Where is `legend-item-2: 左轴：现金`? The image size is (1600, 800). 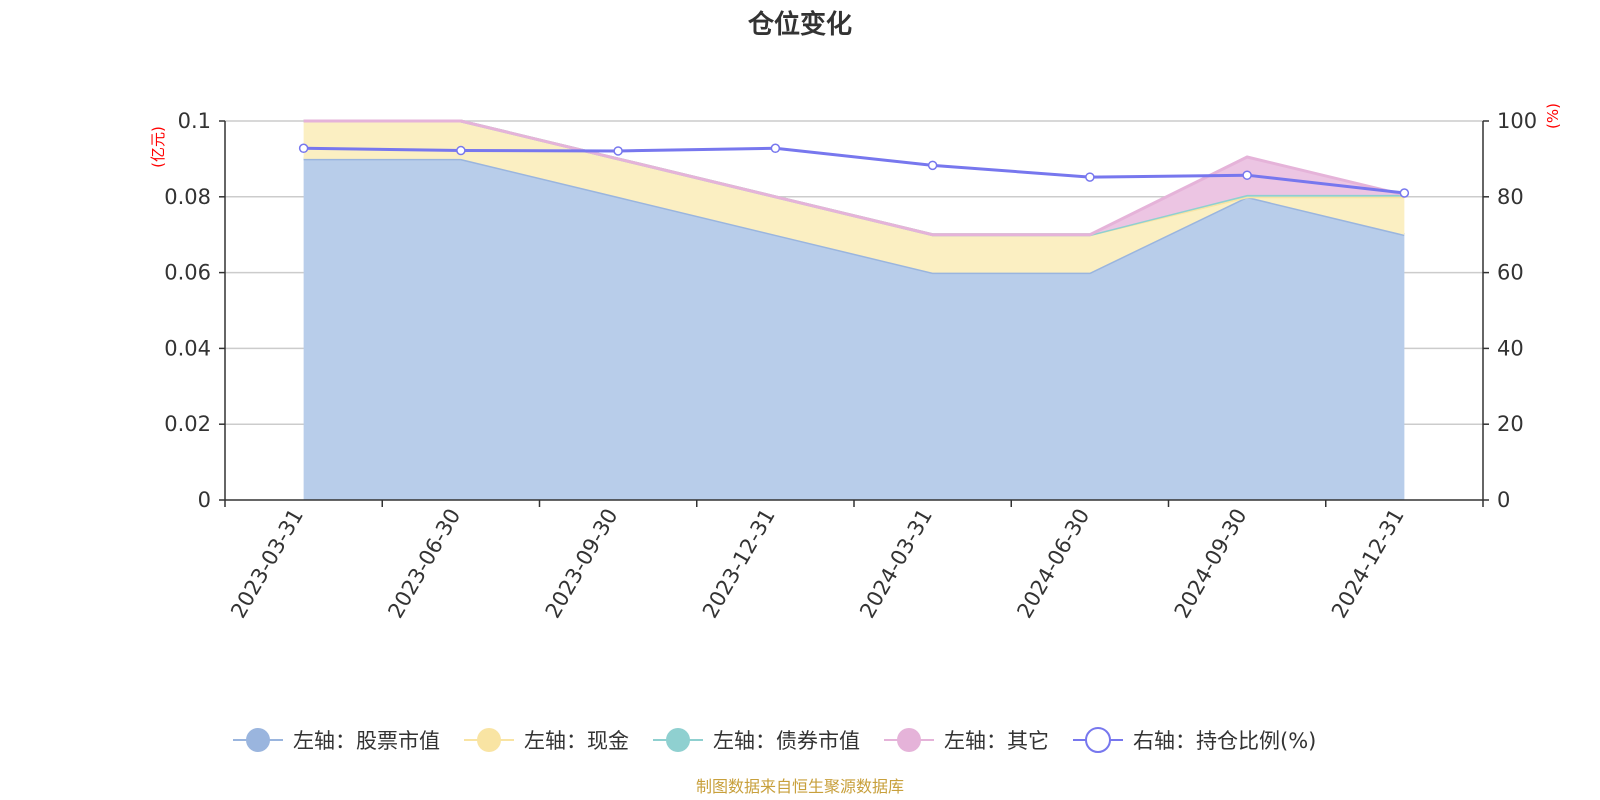 legend-item-2: 左轴：现金 is located at coordinates (546, 740).